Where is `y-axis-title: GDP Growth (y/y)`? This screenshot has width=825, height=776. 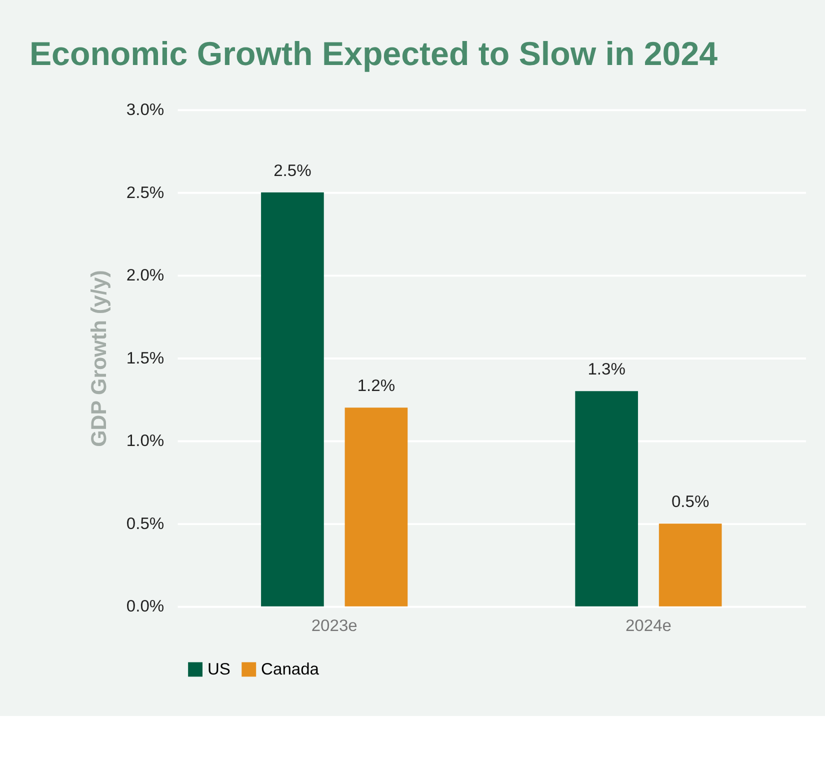
y-axis-title: GDP Growth (y/y) is located at coordinates (98, 358).